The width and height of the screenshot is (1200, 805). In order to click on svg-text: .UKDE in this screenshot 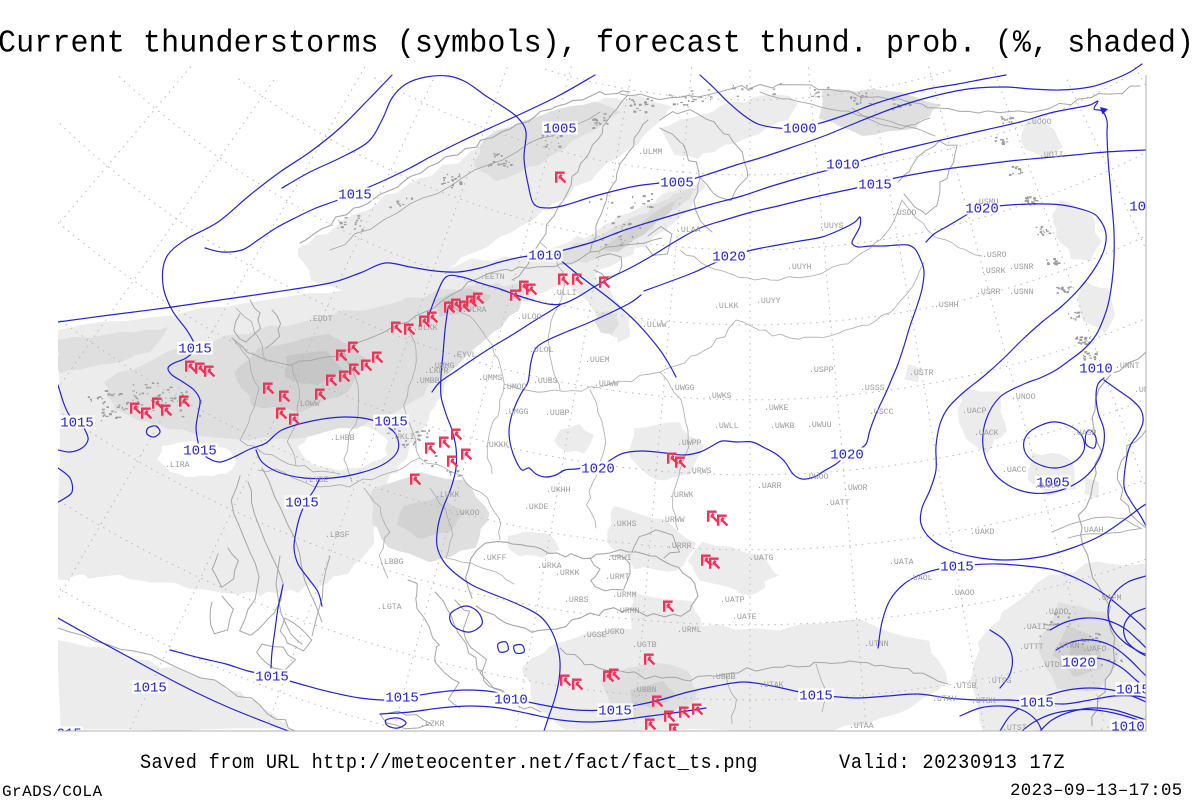, I will do `click(536, 507)`.